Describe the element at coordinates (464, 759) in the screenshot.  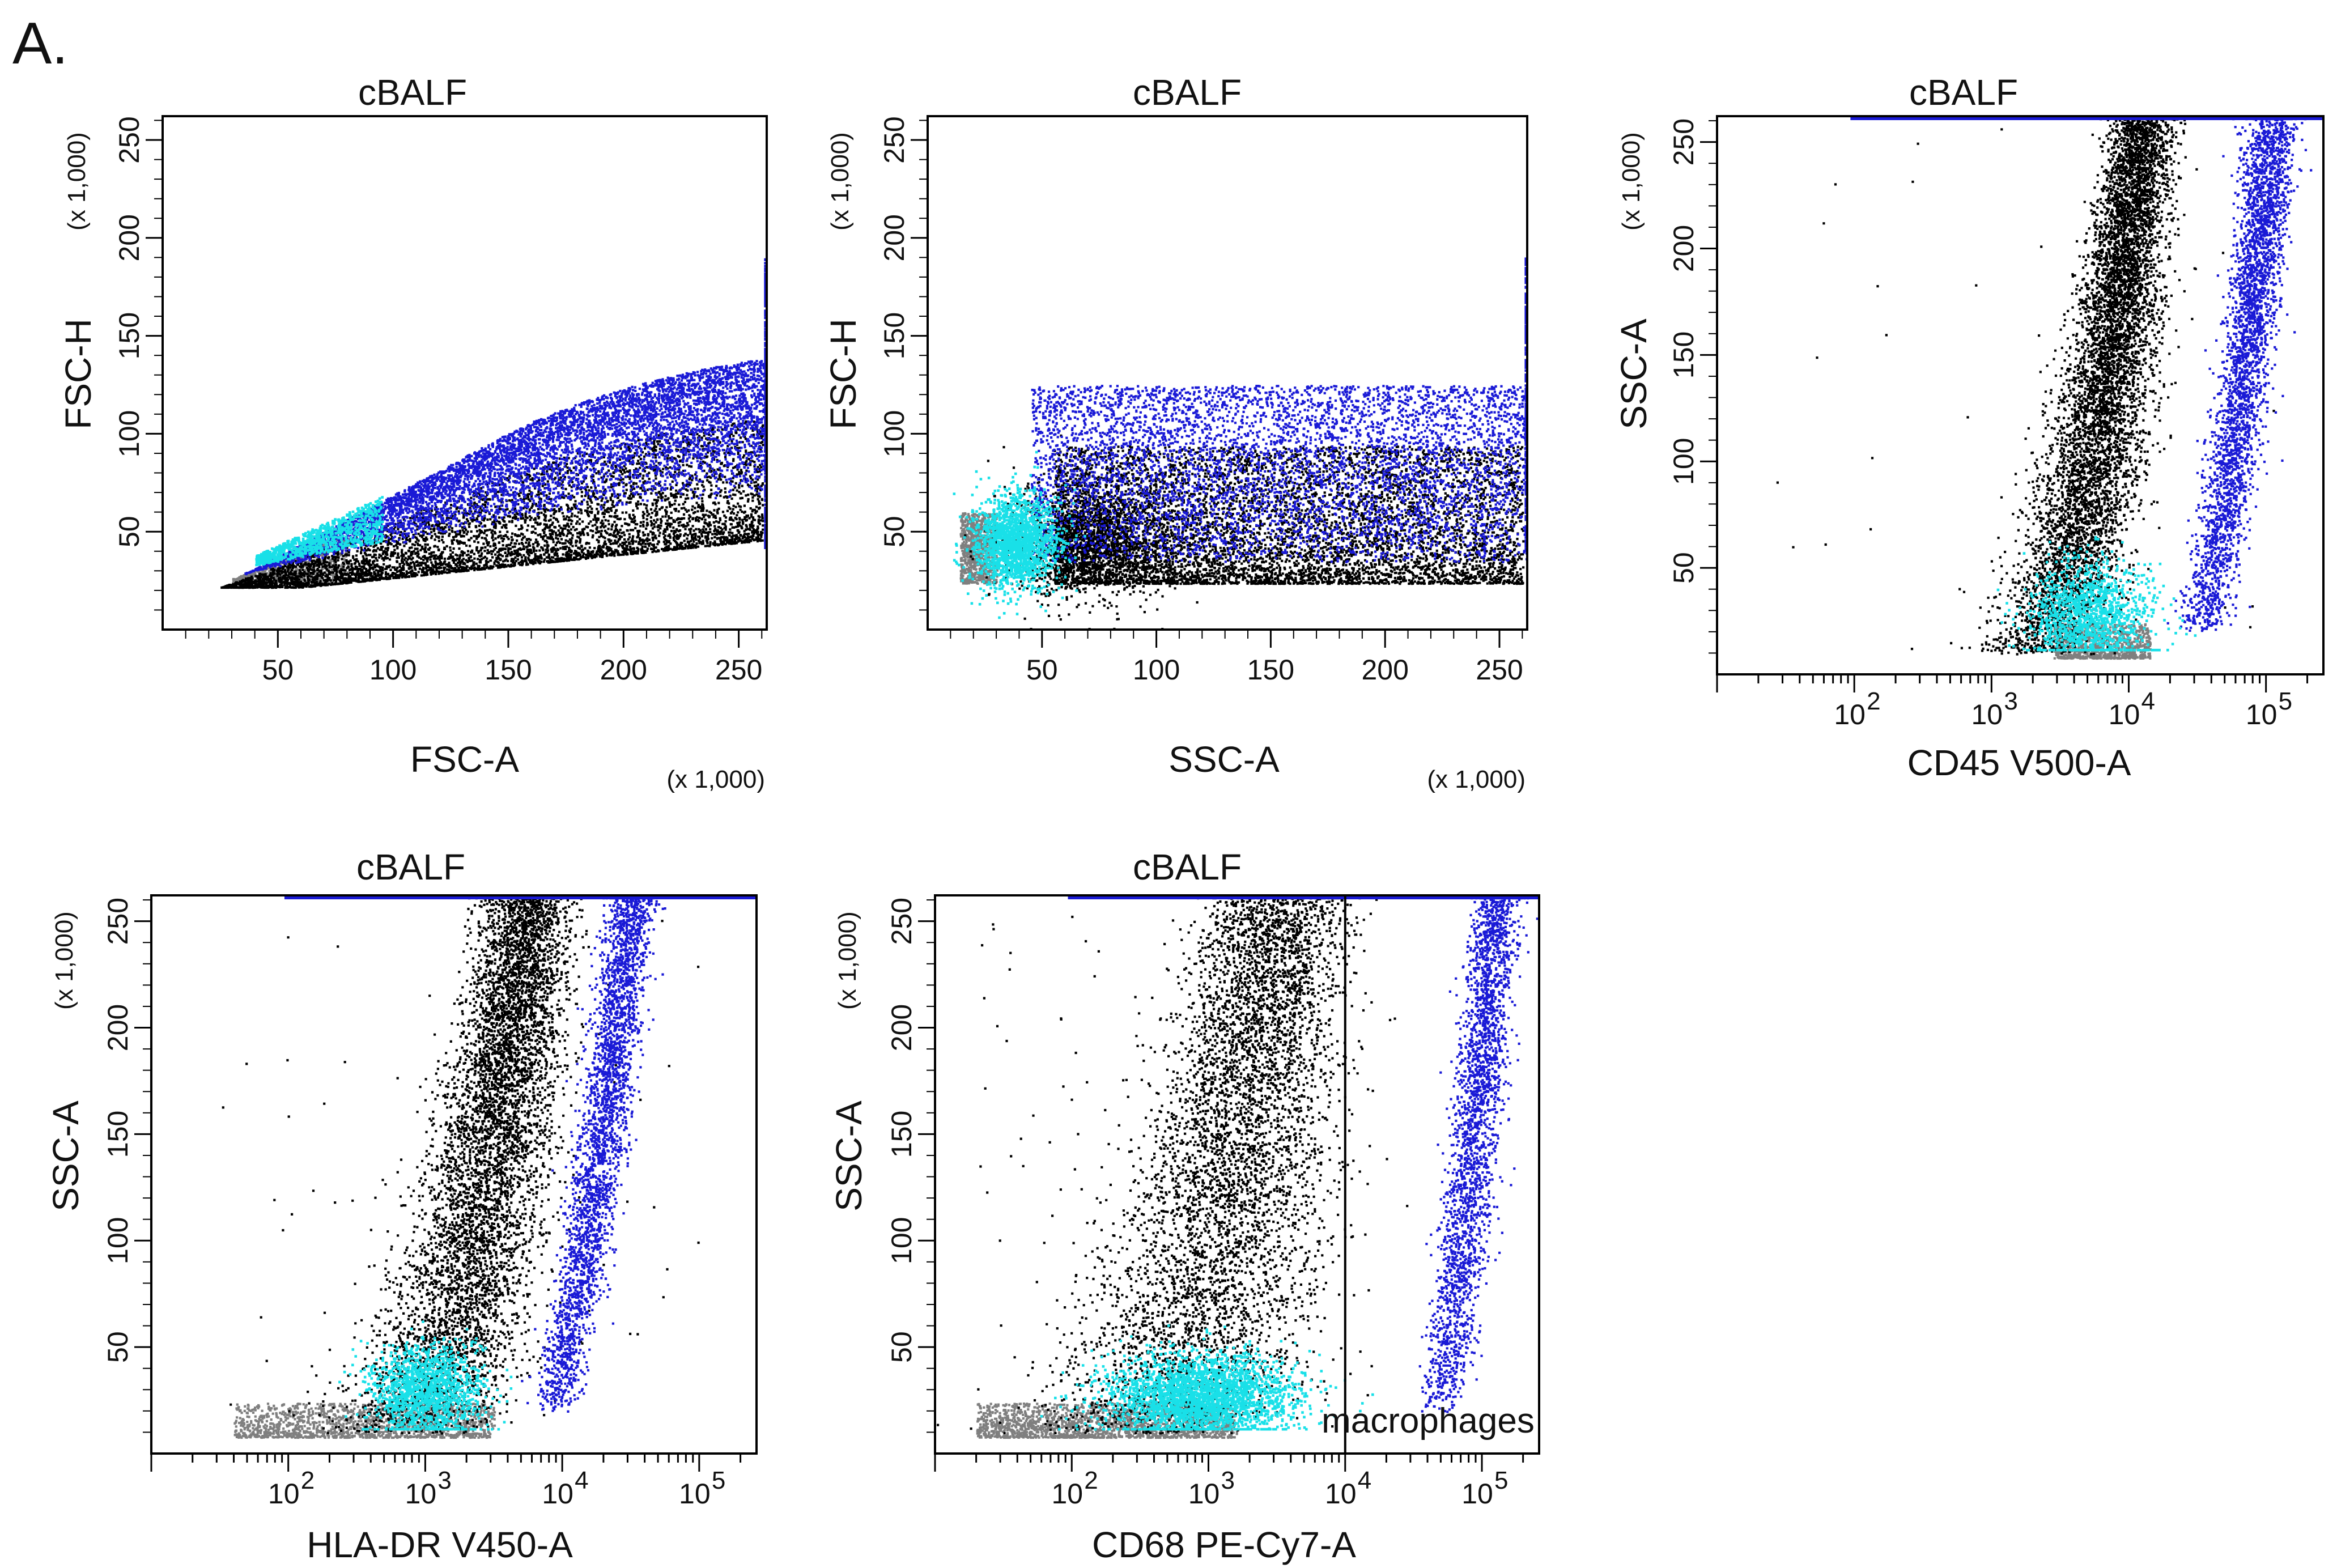
I see `x-axis-label: FSC-A` at that location.